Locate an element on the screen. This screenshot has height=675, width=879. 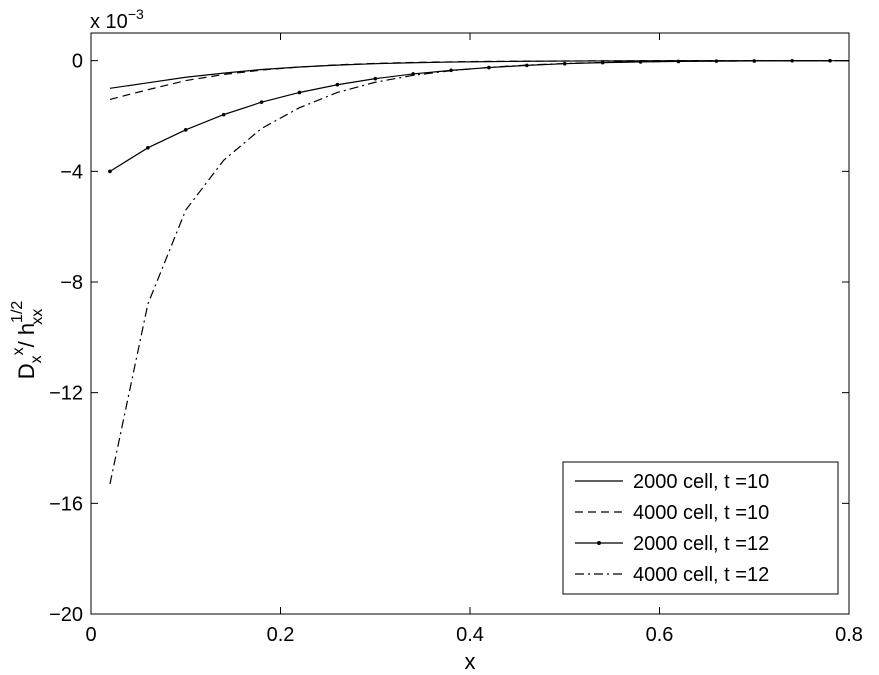
legend-swatch-dot is located at coordinates (599, 543).